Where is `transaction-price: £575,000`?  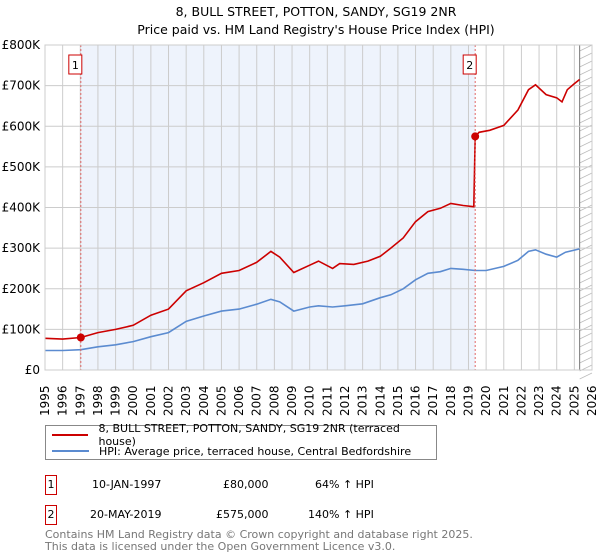
transaction-price: £575,000 is located at coordinates (242, 514).